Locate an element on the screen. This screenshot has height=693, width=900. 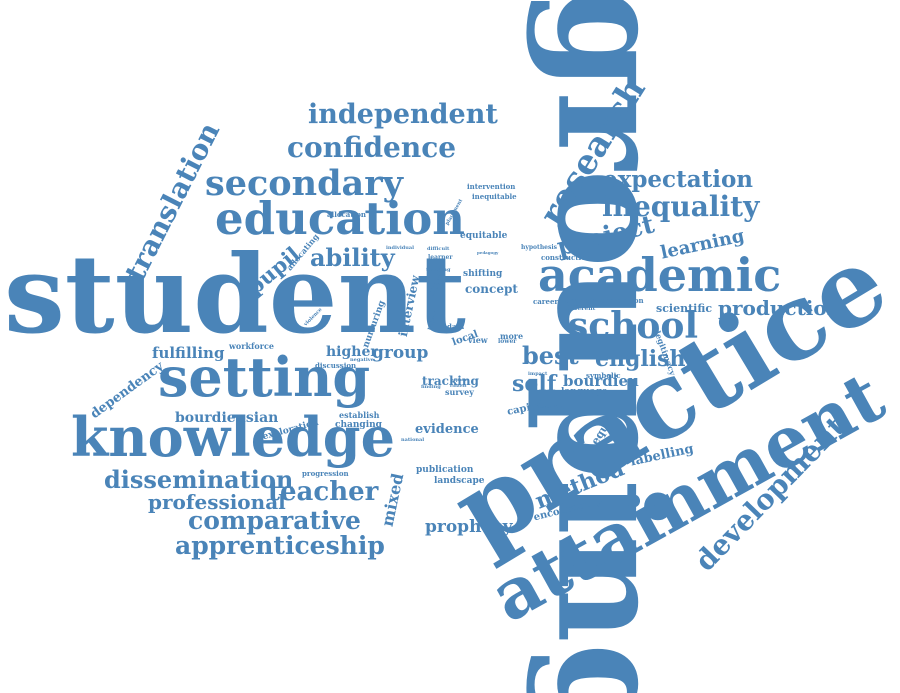
word-best: best is located at coordinates (550, 355).